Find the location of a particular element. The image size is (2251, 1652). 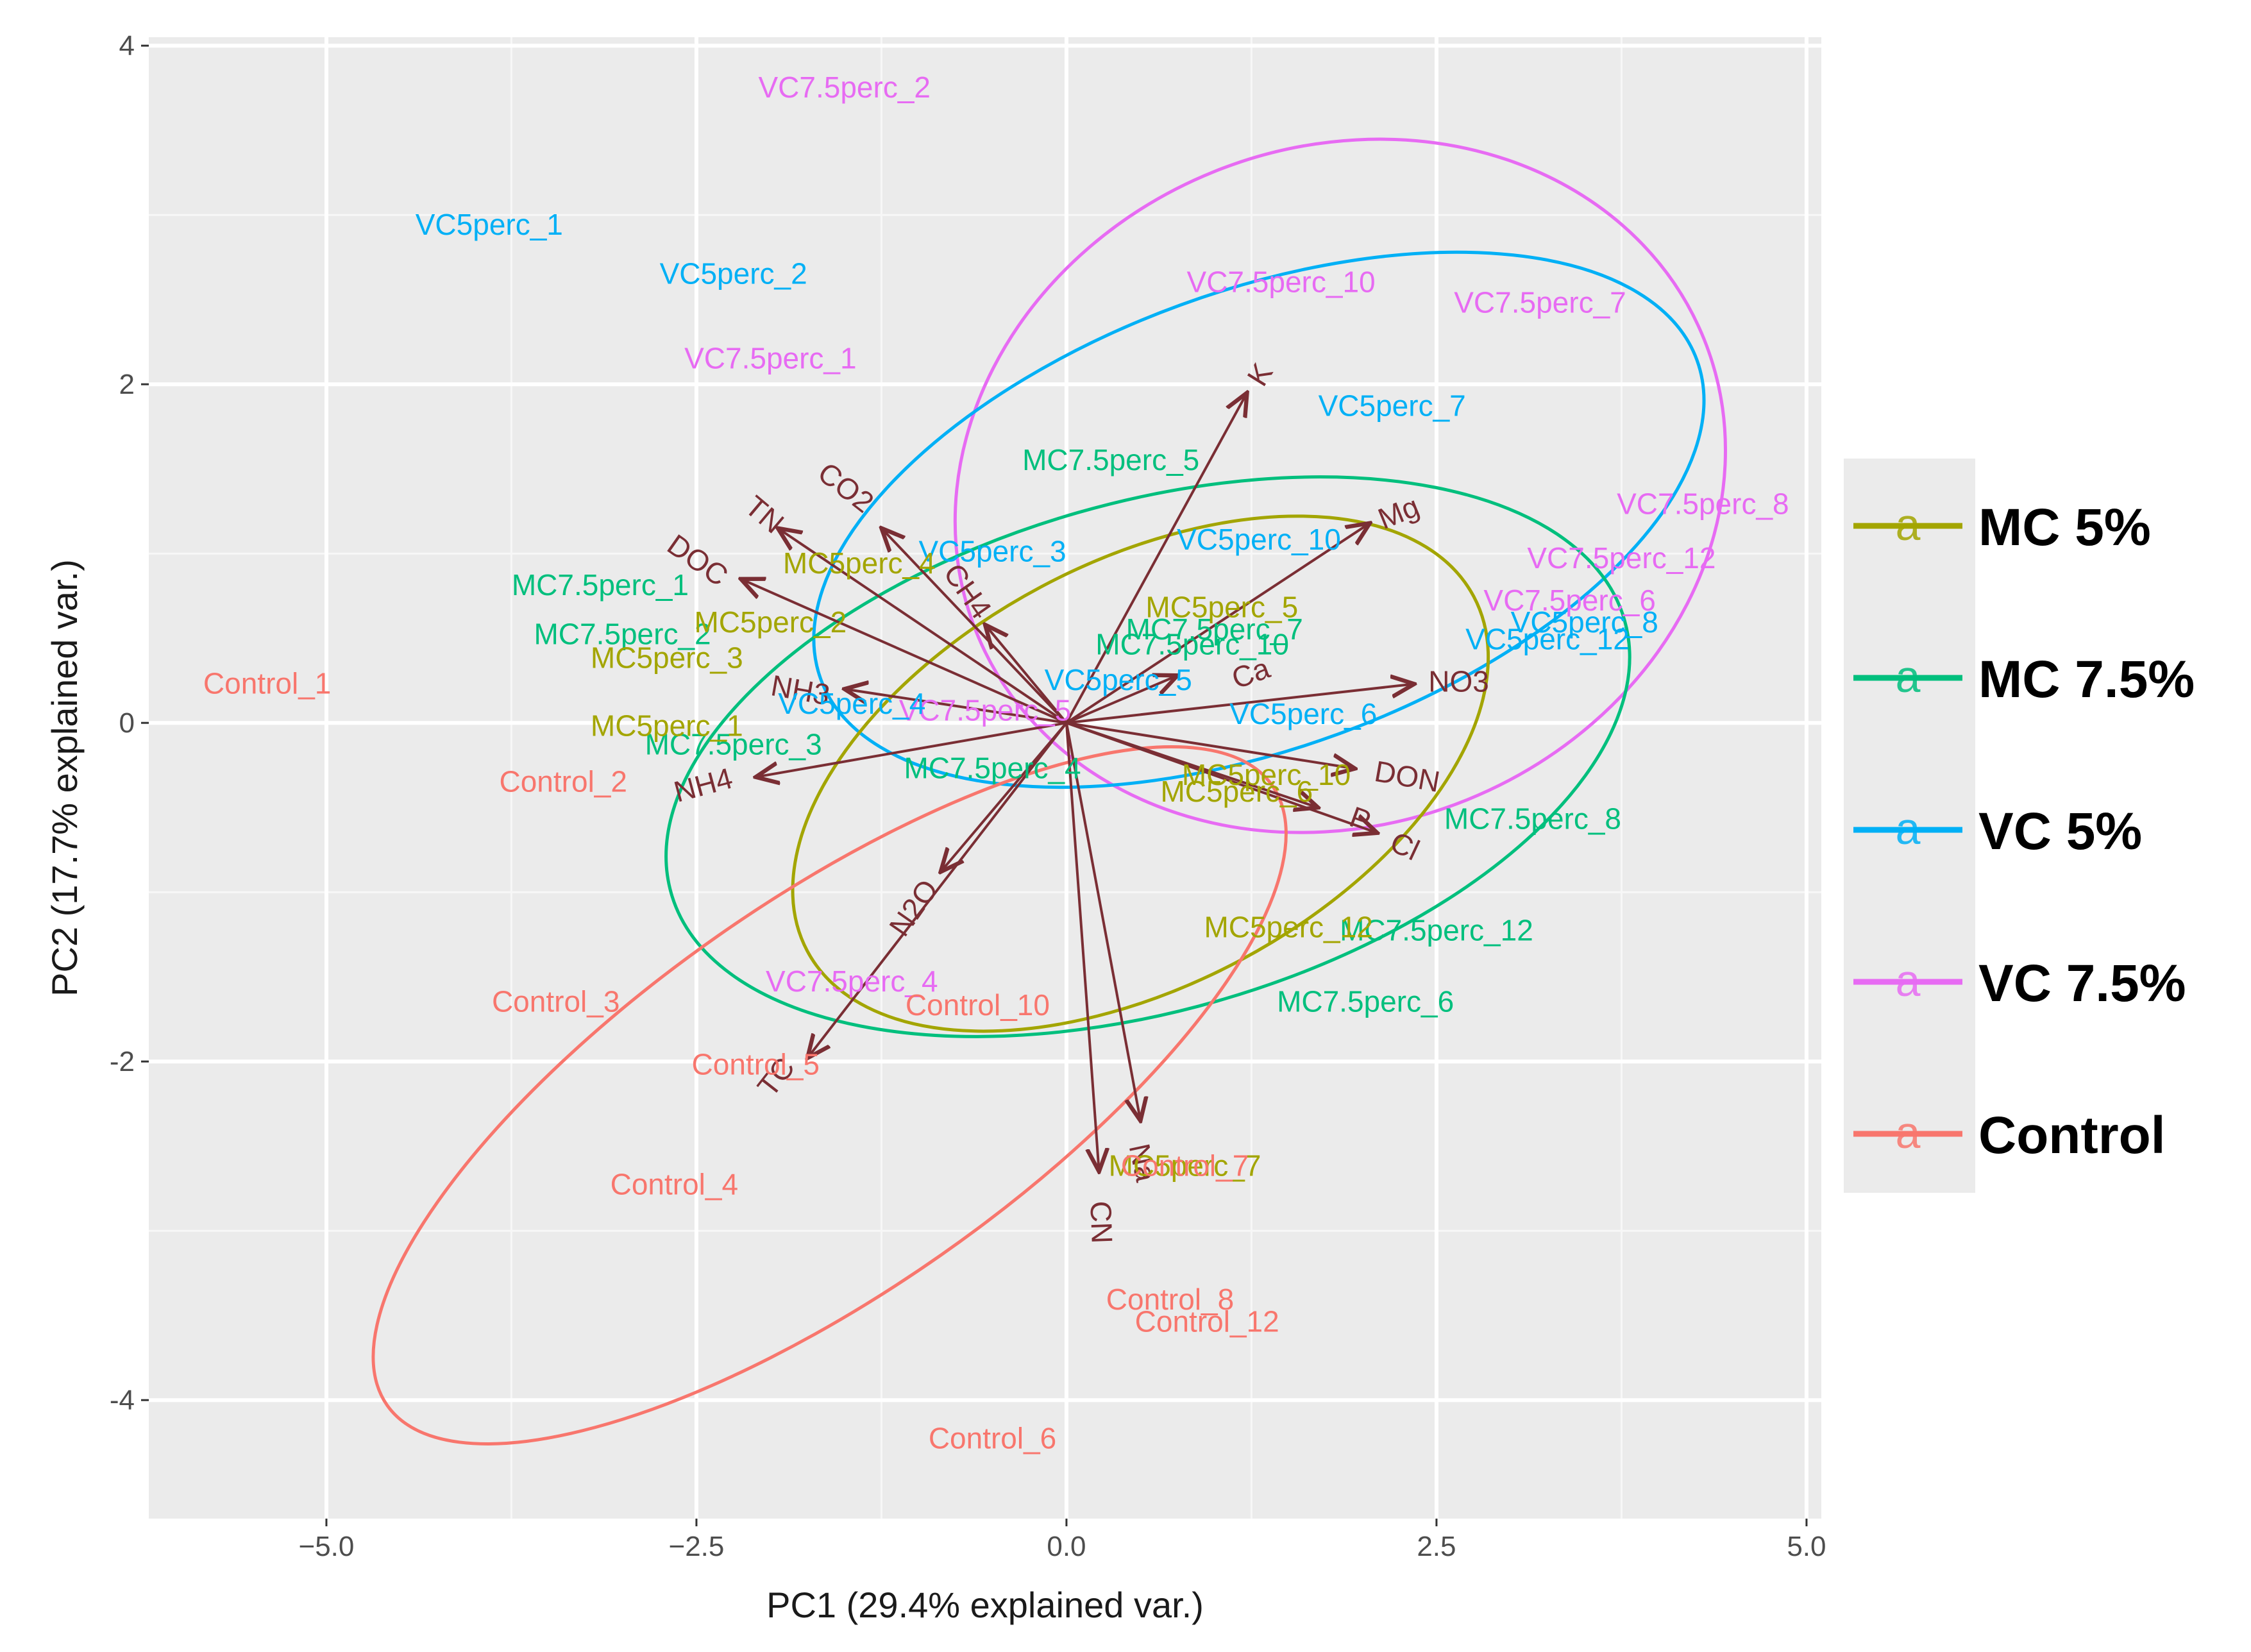

observation-vc5perc-3: VC5perc_3 is located at coordinates (992, 551).